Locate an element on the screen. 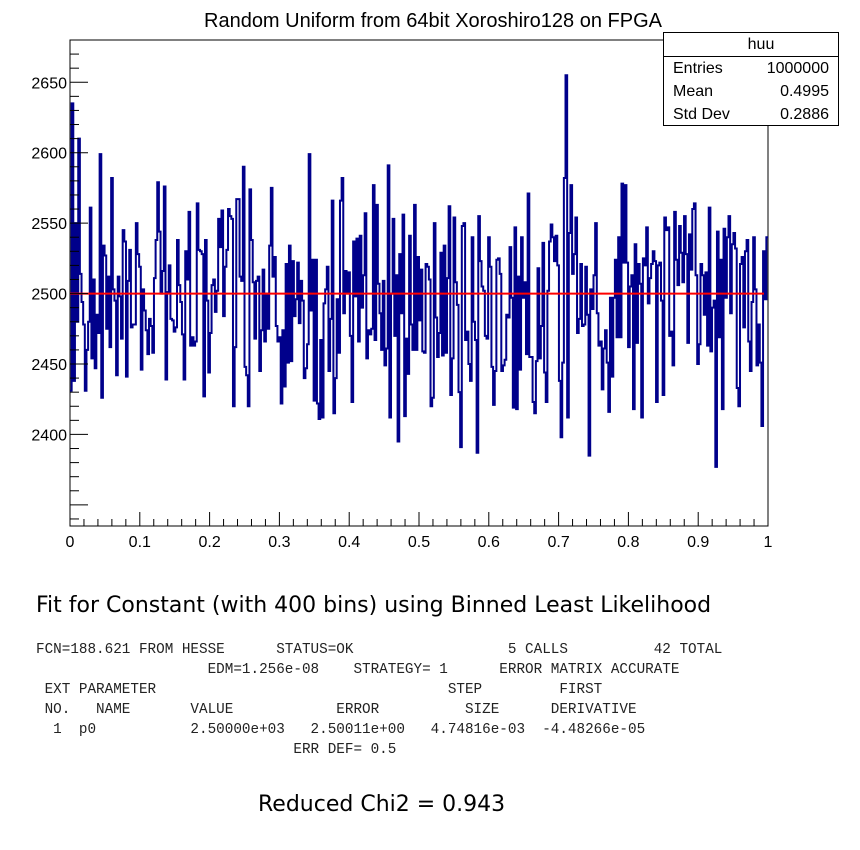 The image size is (860, 850). x-tick-label: 0.9 is located at coordinates (698, 542).